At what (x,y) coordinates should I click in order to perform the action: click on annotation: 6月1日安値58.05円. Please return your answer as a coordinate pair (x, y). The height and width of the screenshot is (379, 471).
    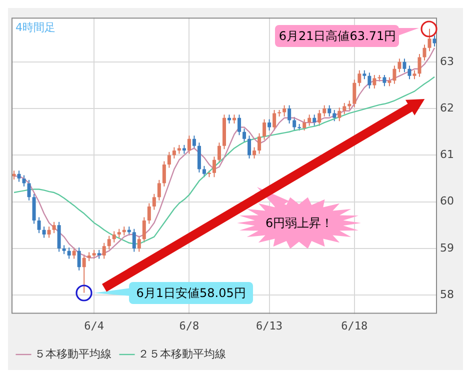
    Looking at the image, I should click on (191, 293).